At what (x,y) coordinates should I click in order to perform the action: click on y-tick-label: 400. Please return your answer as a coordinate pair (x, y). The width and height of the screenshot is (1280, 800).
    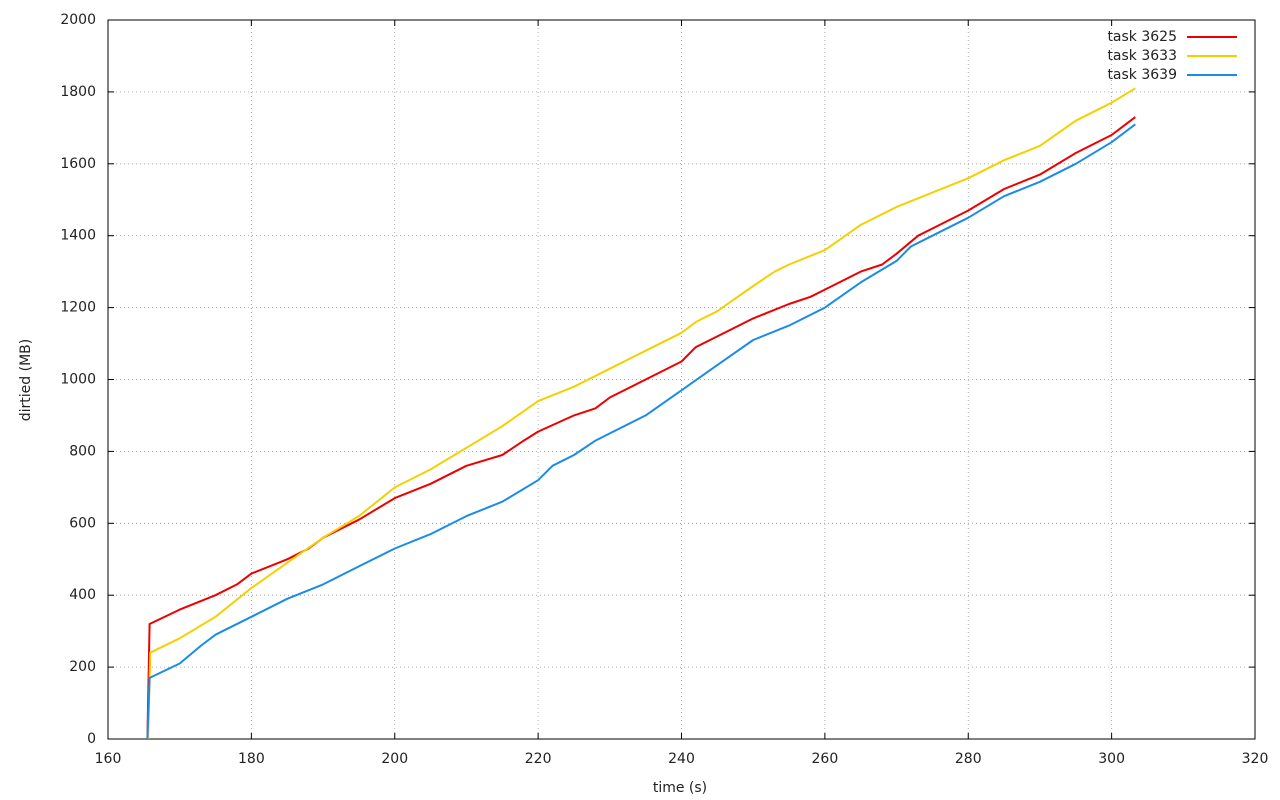
    Looking at the image, I should click on (82, 595).